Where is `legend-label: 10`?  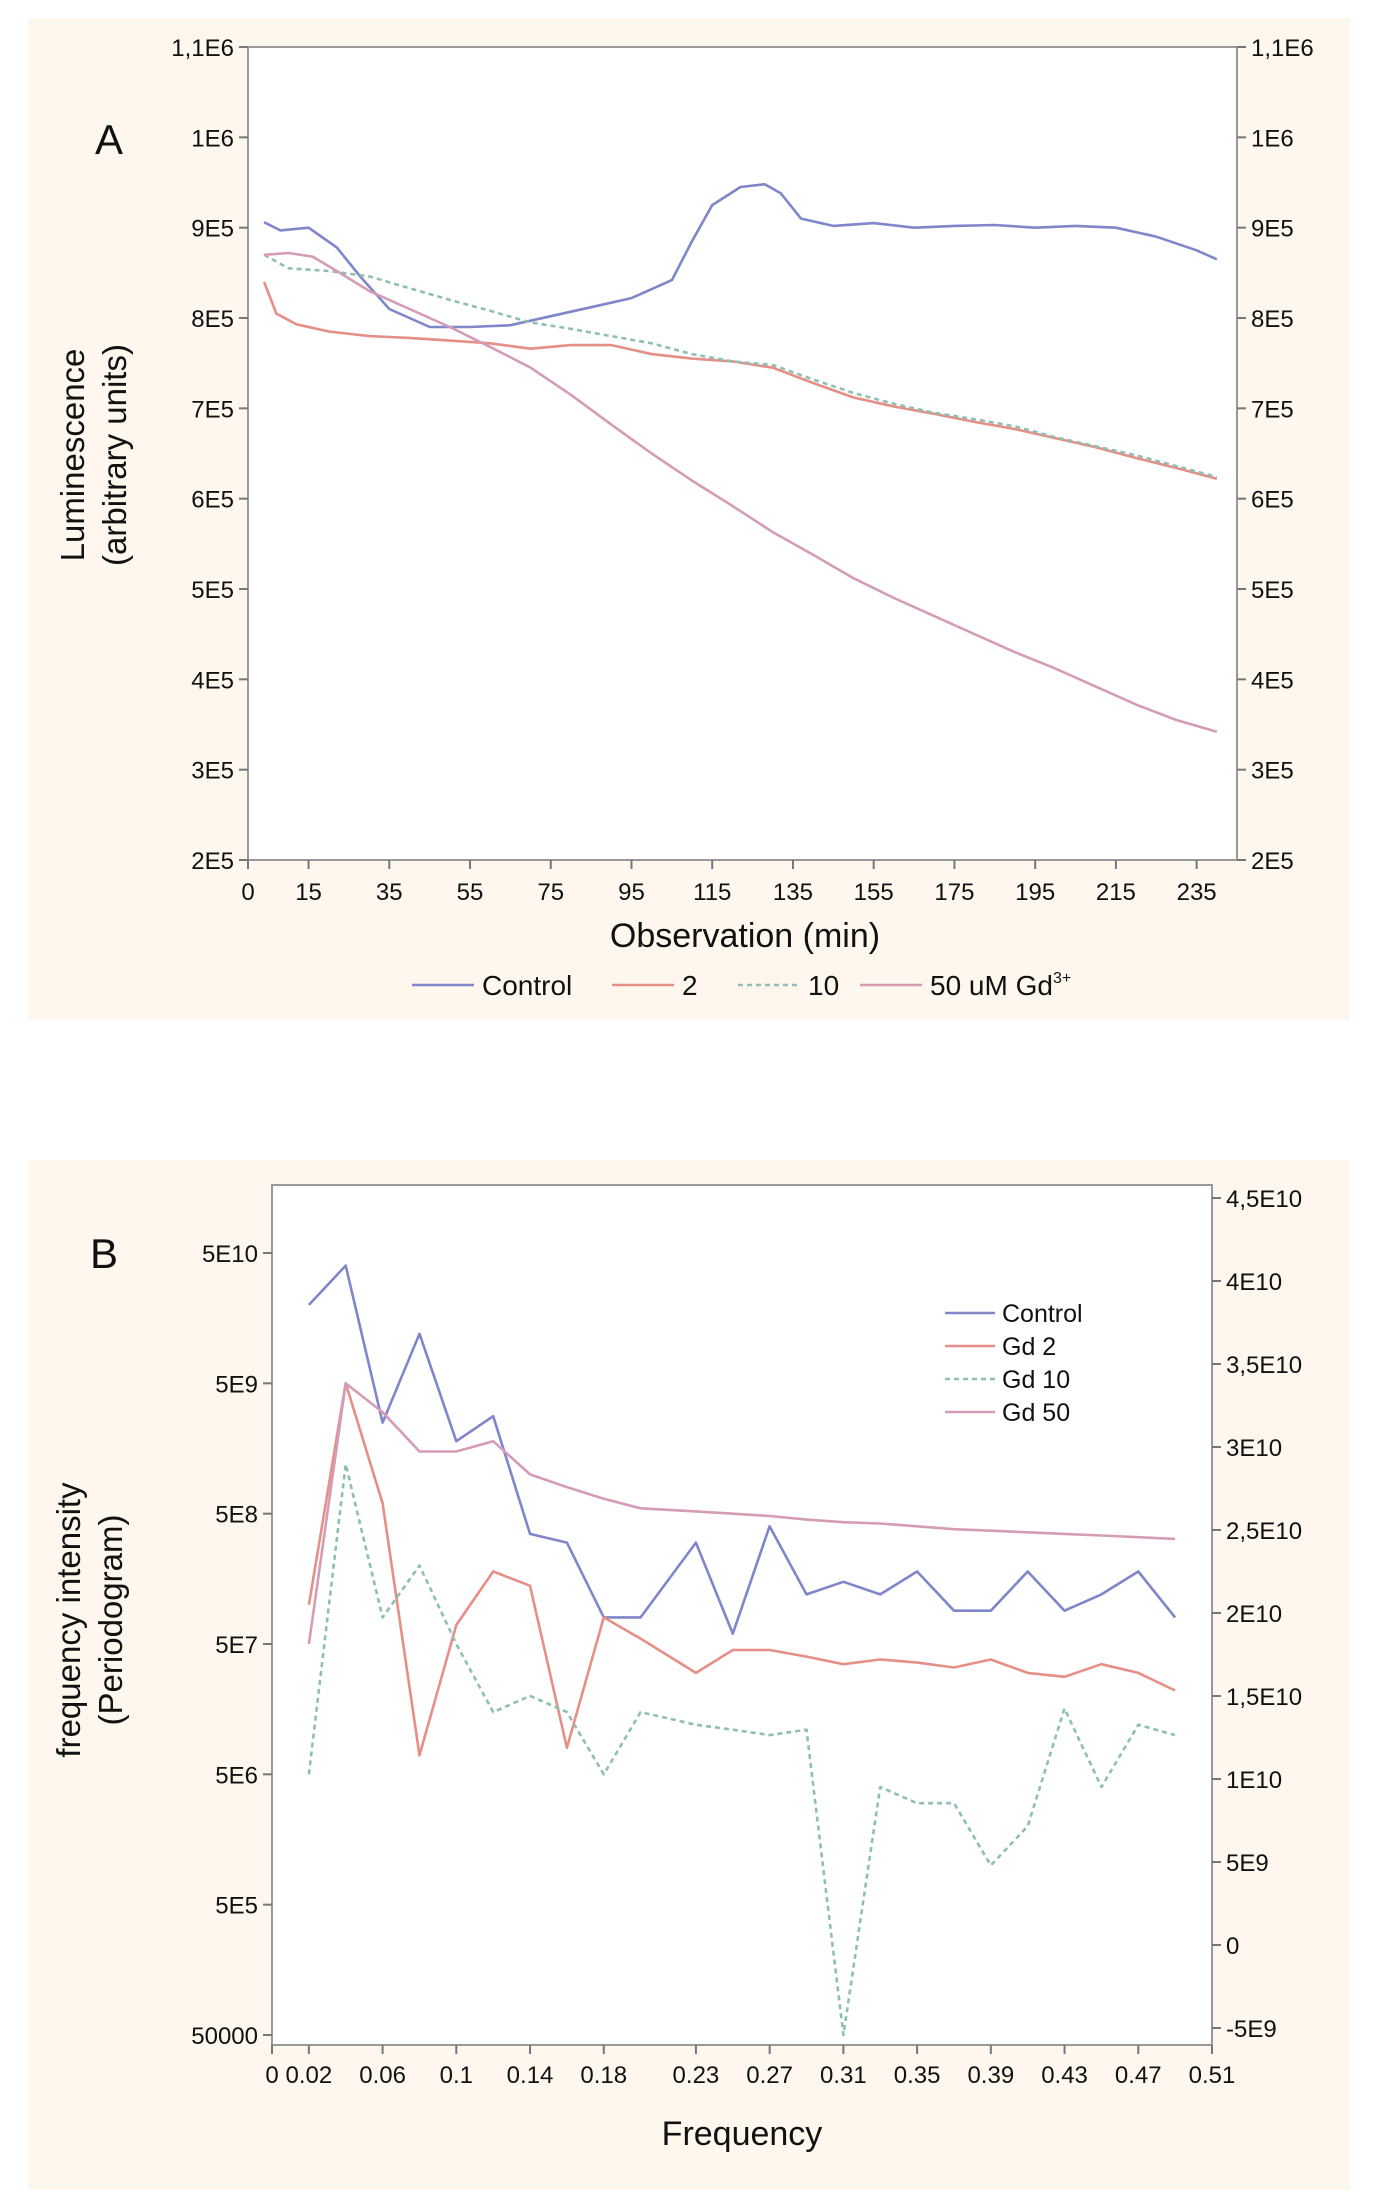
legend-label: 10 is located at coordinates (823, 985).